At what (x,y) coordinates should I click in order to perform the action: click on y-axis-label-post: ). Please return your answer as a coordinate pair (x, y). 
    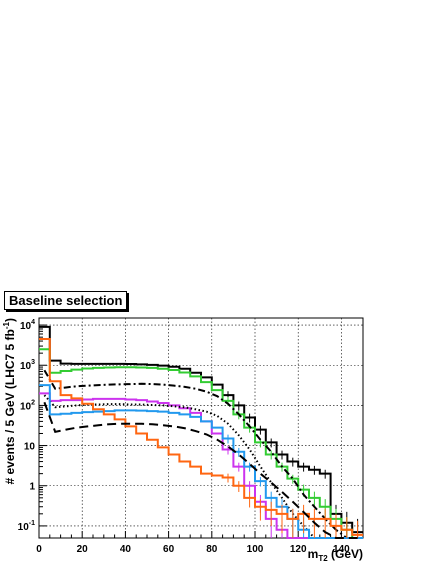
    Looking at the image, I should click on (10, 320).